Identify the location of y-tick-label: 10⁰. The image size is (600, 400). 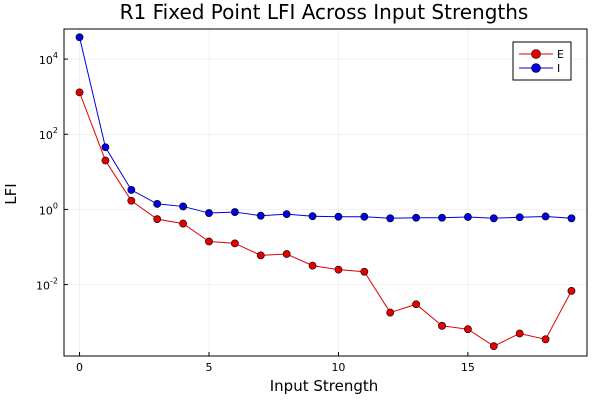
(48, 209).